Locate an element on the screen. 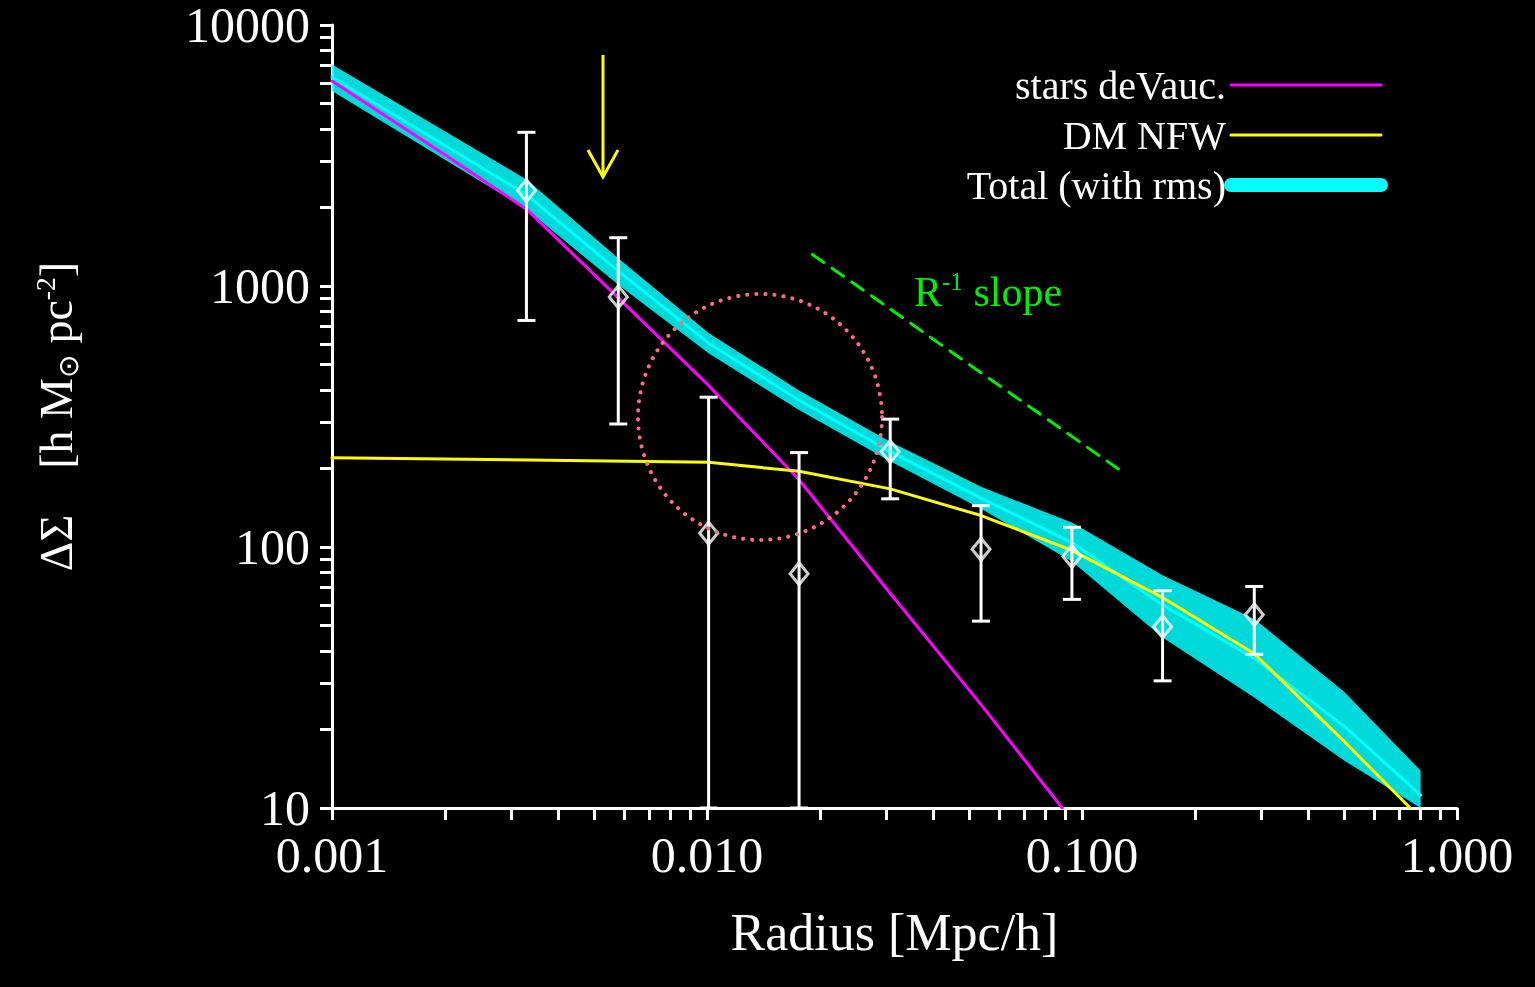 This screenshot has height=987, width=1535. legend-label: DM NFW is located at coordinates (1144, 135).